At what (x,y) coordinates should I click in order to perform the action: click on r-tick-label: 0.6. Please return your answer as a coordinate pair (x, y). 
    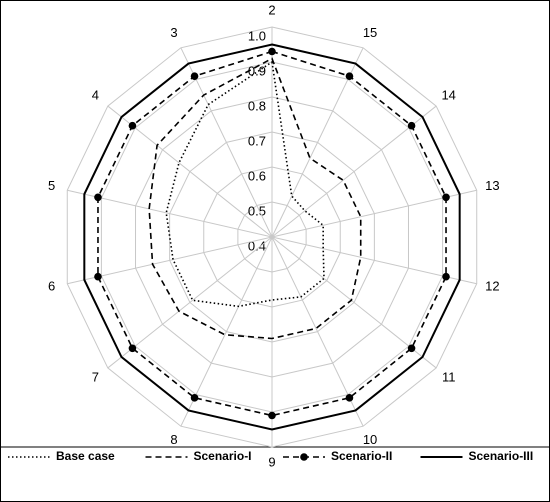
    Looking at the image, I should click on (257, 175).